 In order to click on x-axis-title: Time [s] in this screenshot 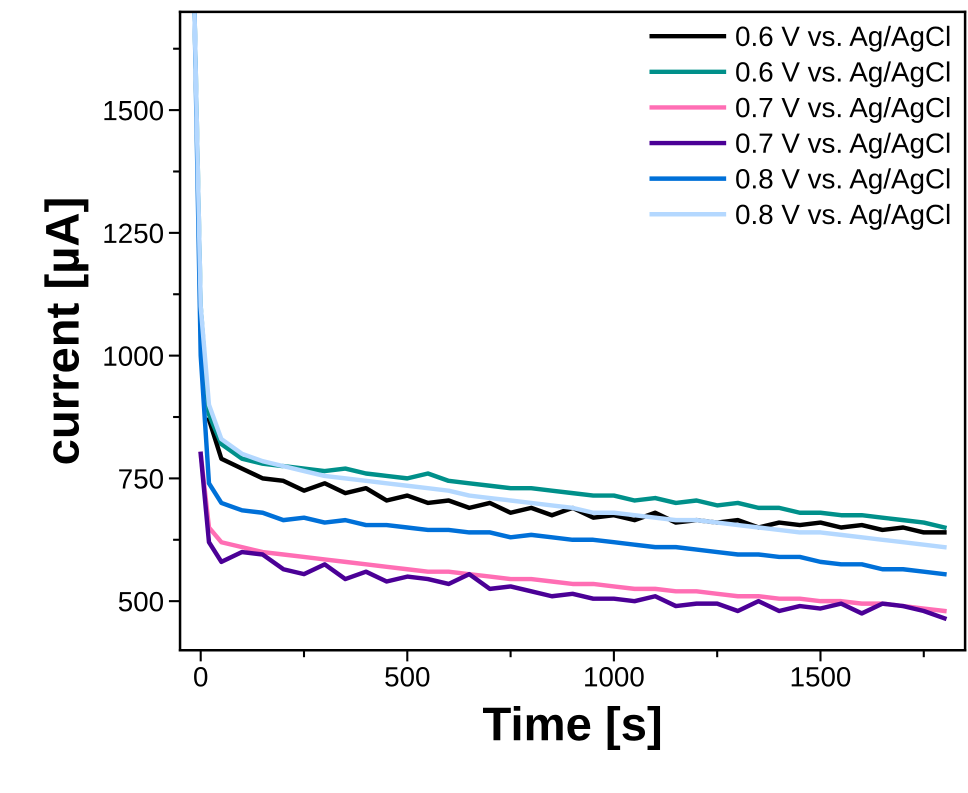, I will do `click(571, 728)`.